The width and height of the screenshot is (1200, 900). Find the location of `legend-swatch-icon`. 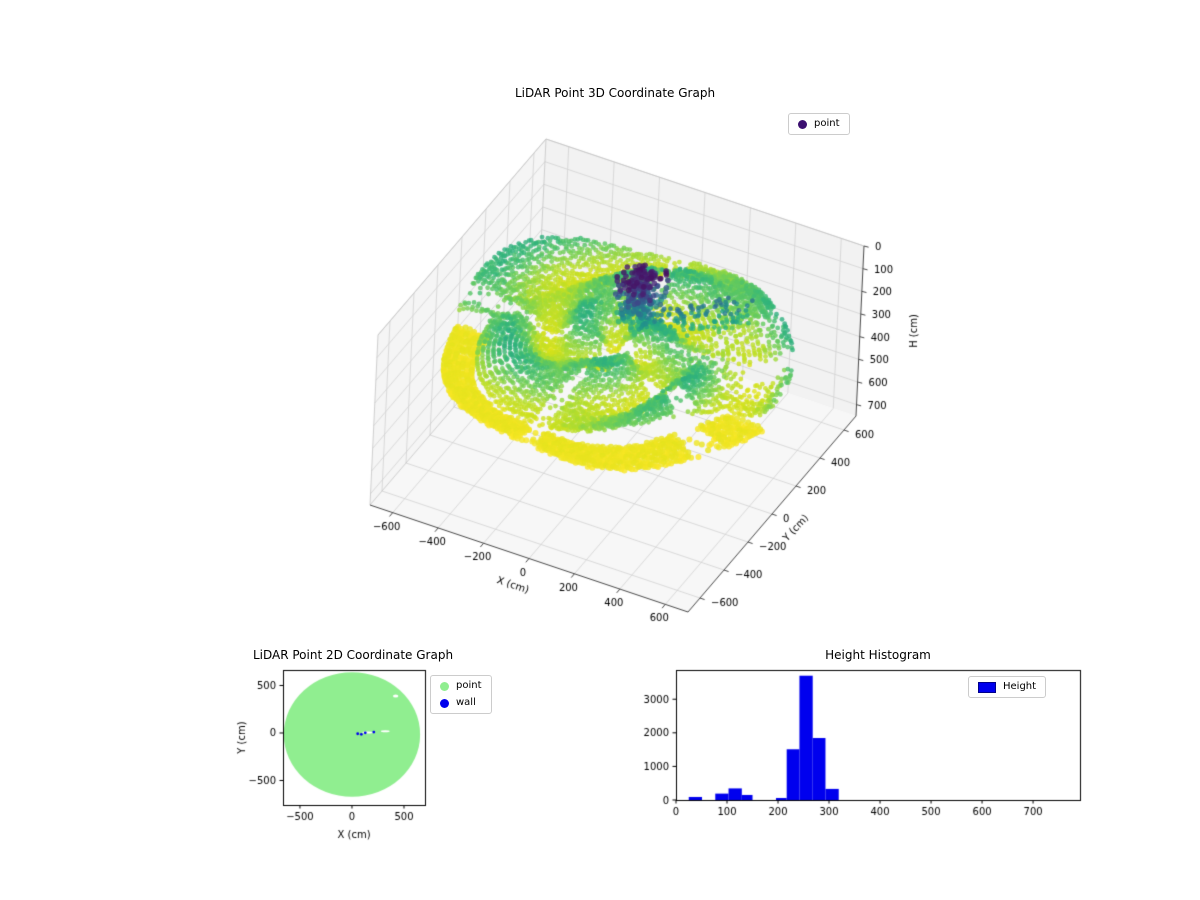

legend-swatch-icon is located at coordinates (987, 687).